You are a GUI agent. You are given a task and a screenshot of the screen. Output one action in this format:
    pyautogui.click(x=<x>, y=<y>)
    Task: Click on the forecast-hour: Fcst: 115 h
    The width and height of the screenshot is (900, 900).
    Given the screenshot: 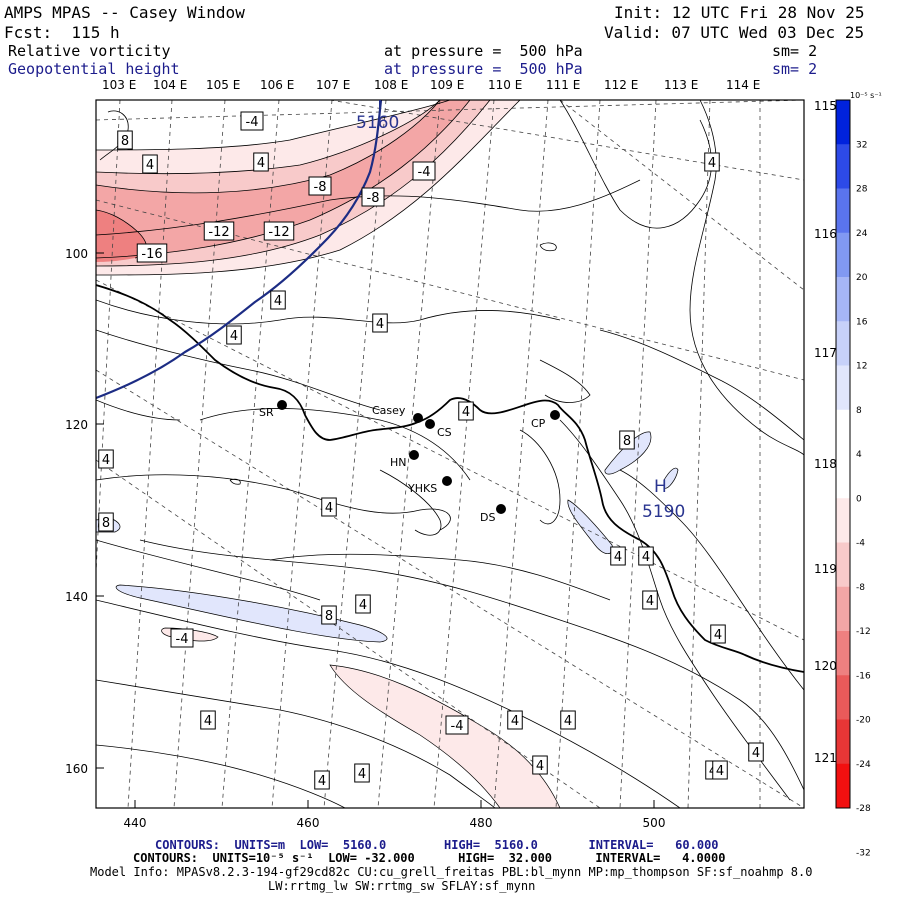 What is the action you would take?
    pyautogui.click(x=62, y=32)
    